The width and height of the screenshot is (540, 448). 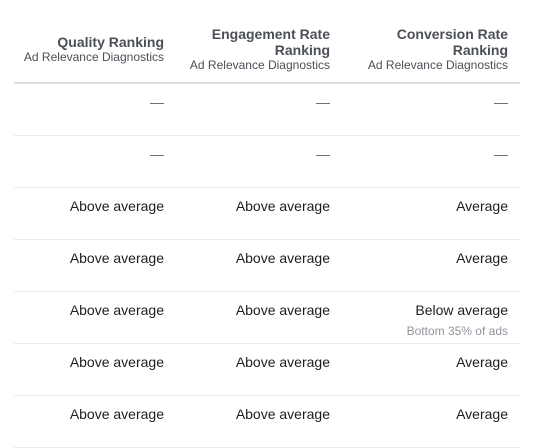 What do you see at coordinates (457, 331) in the screenshot?
I see `conversion-ranking-note: Bottom 35% of ads` at bounding box center [457, 331].